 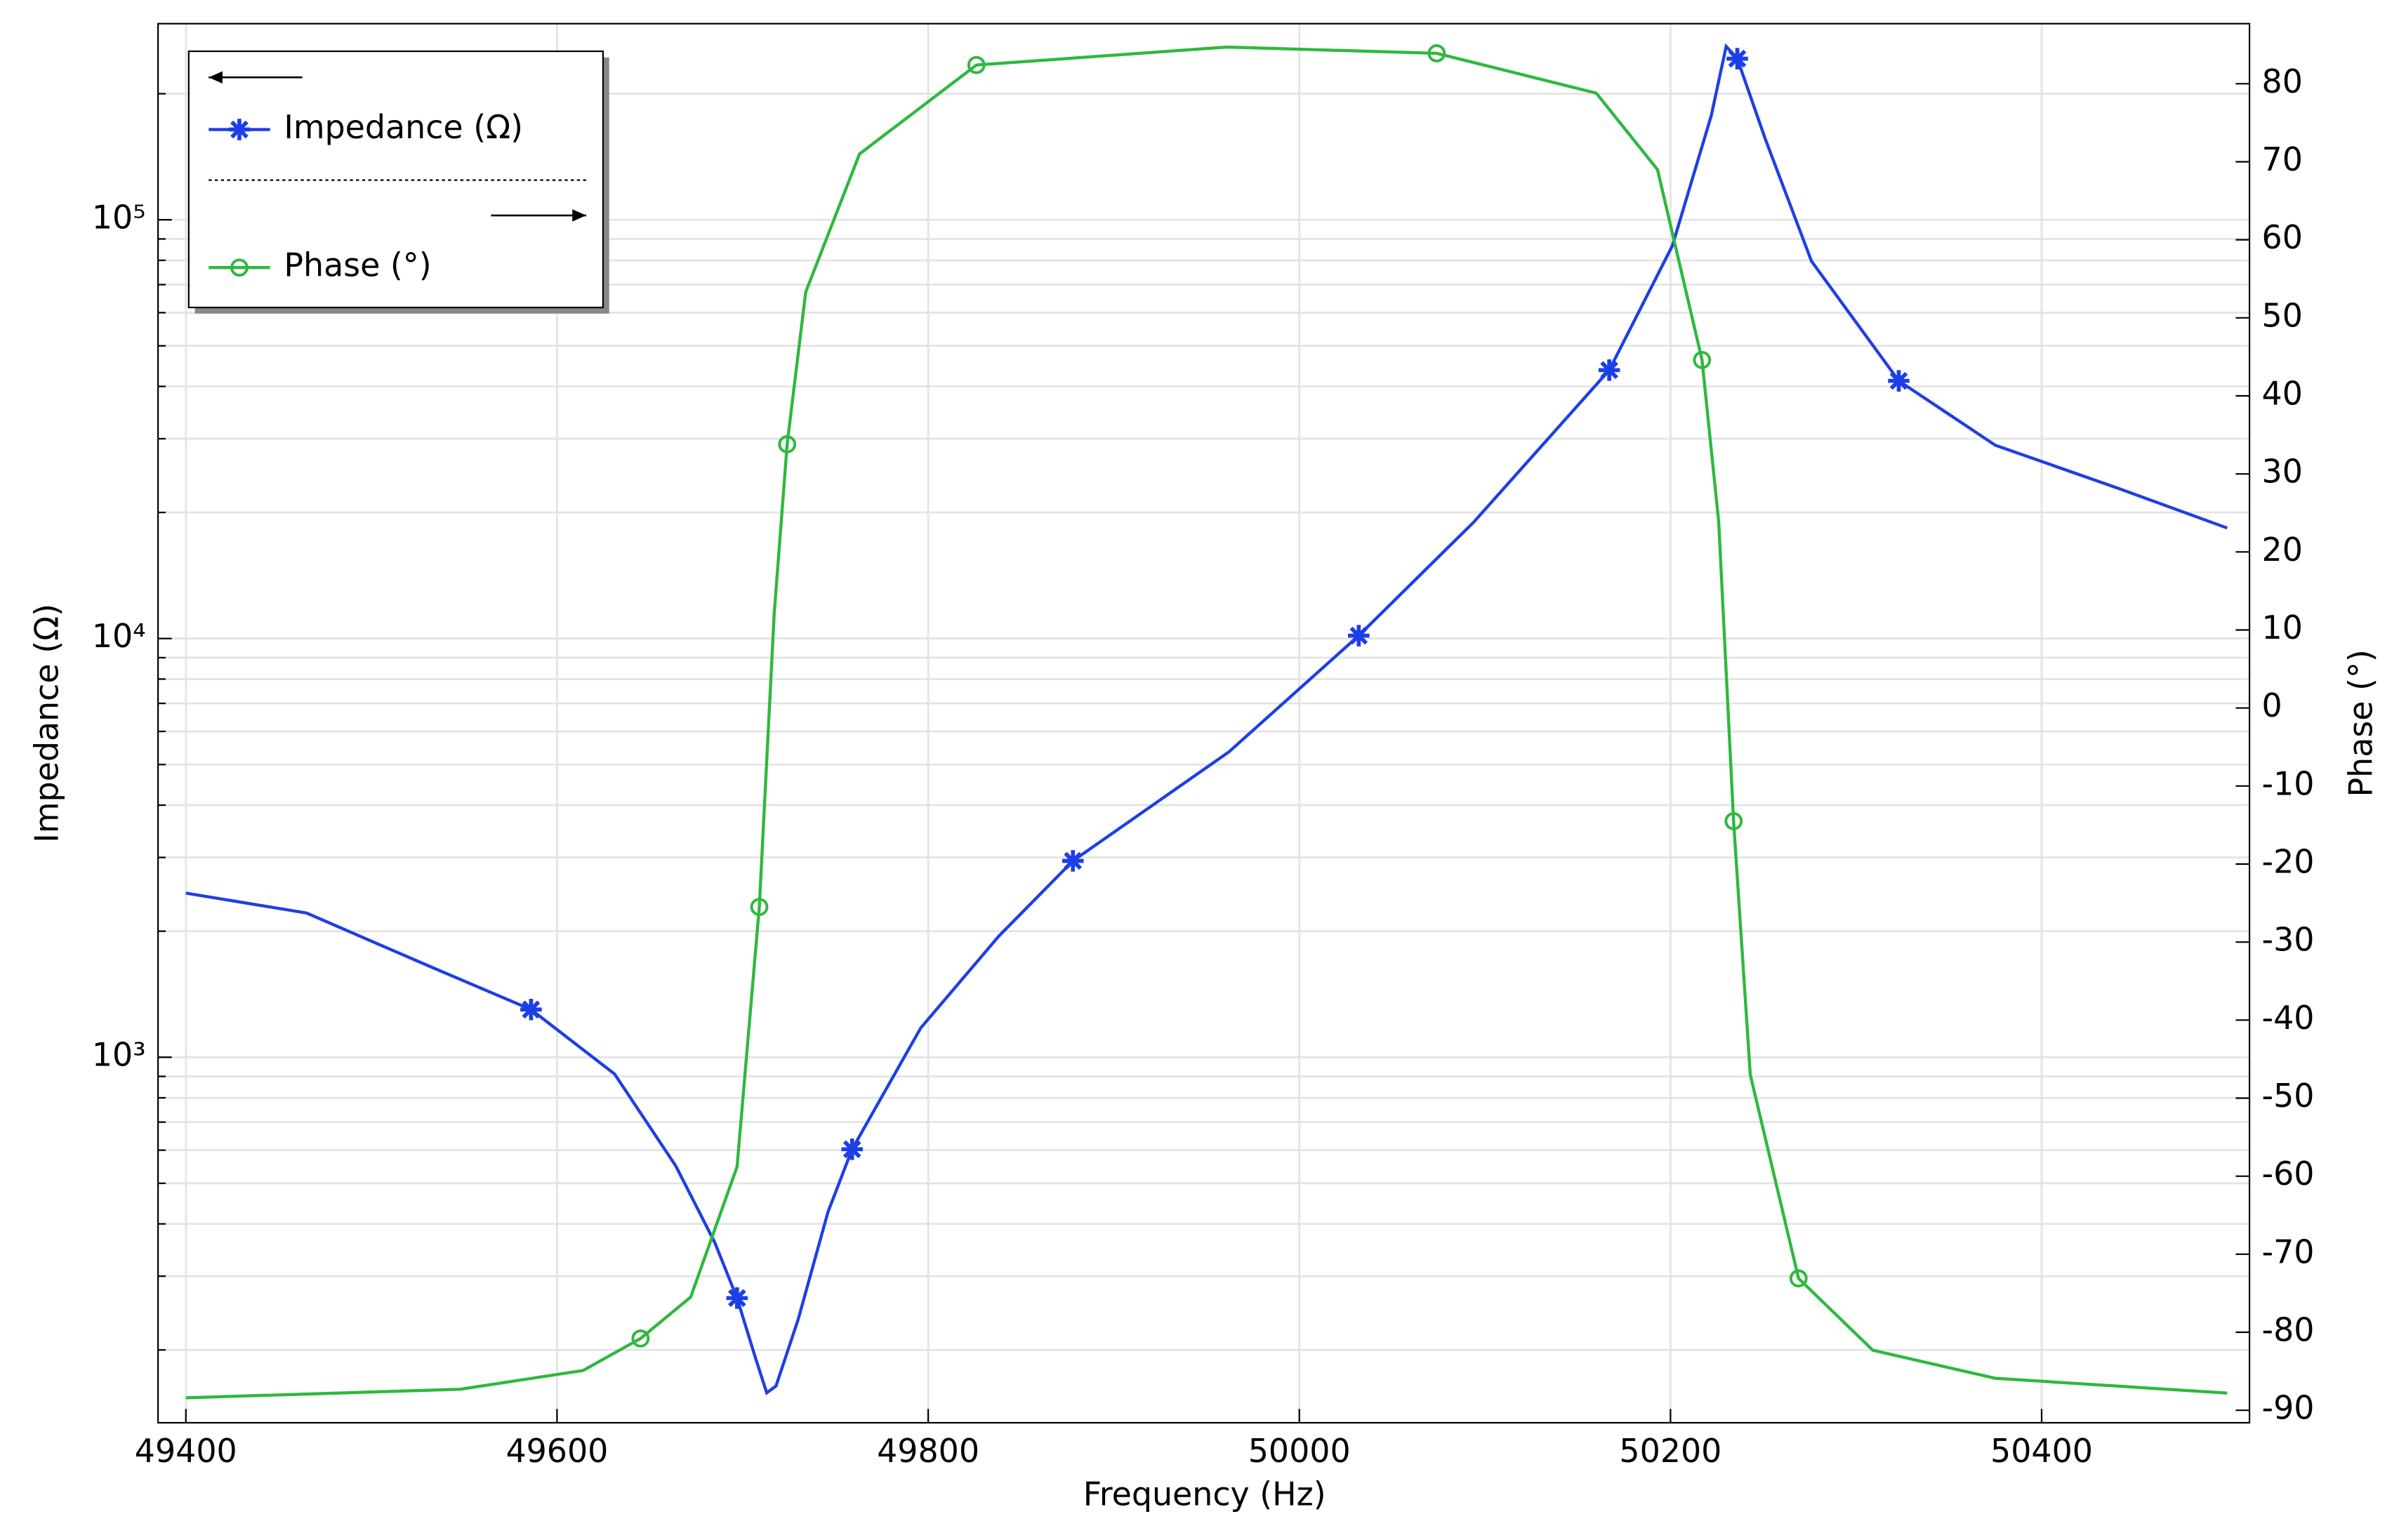 What do you see at coordinates (2289, 940) in the screenshot?
I see `y2-tick-label: -30` at bounding box center [2289, 940].